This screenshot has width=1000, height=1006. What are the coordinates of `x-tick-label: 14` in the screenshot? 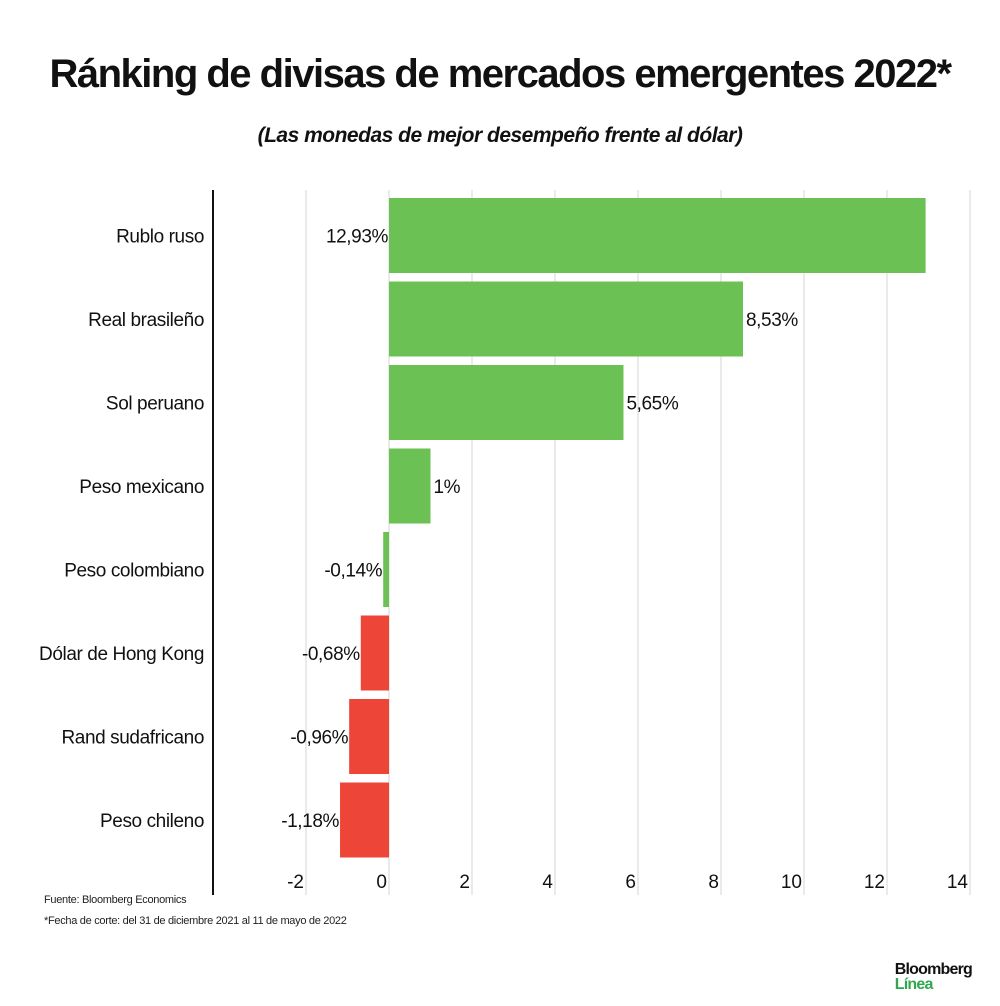 It's located at (958, 882).